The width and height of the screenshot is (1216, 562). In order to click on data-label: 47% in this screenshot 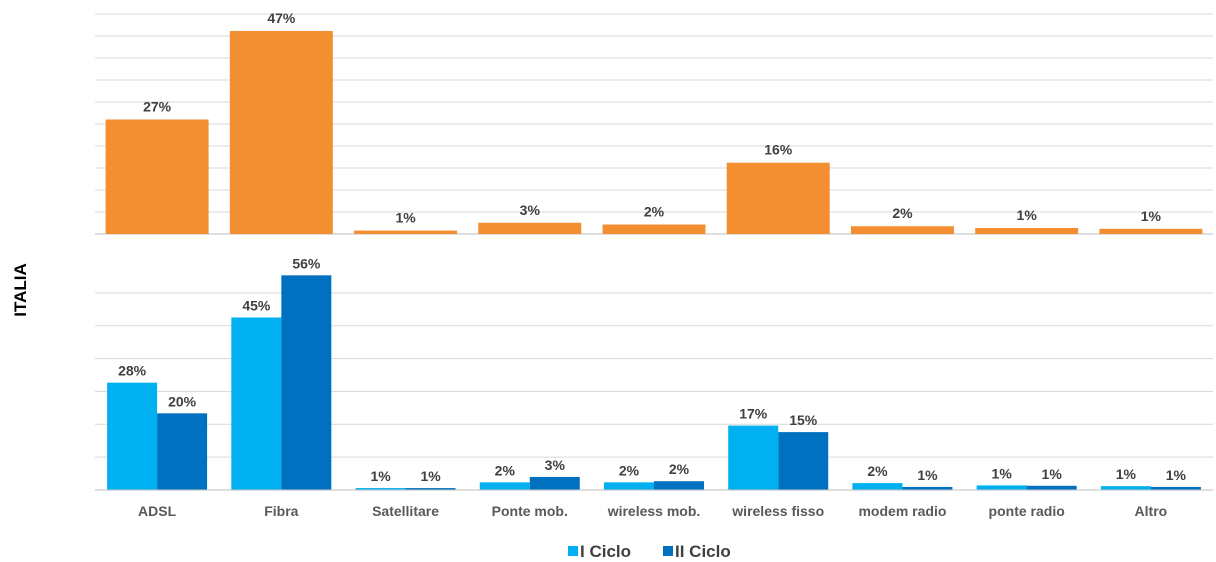, I will do `click(281, 18)`.